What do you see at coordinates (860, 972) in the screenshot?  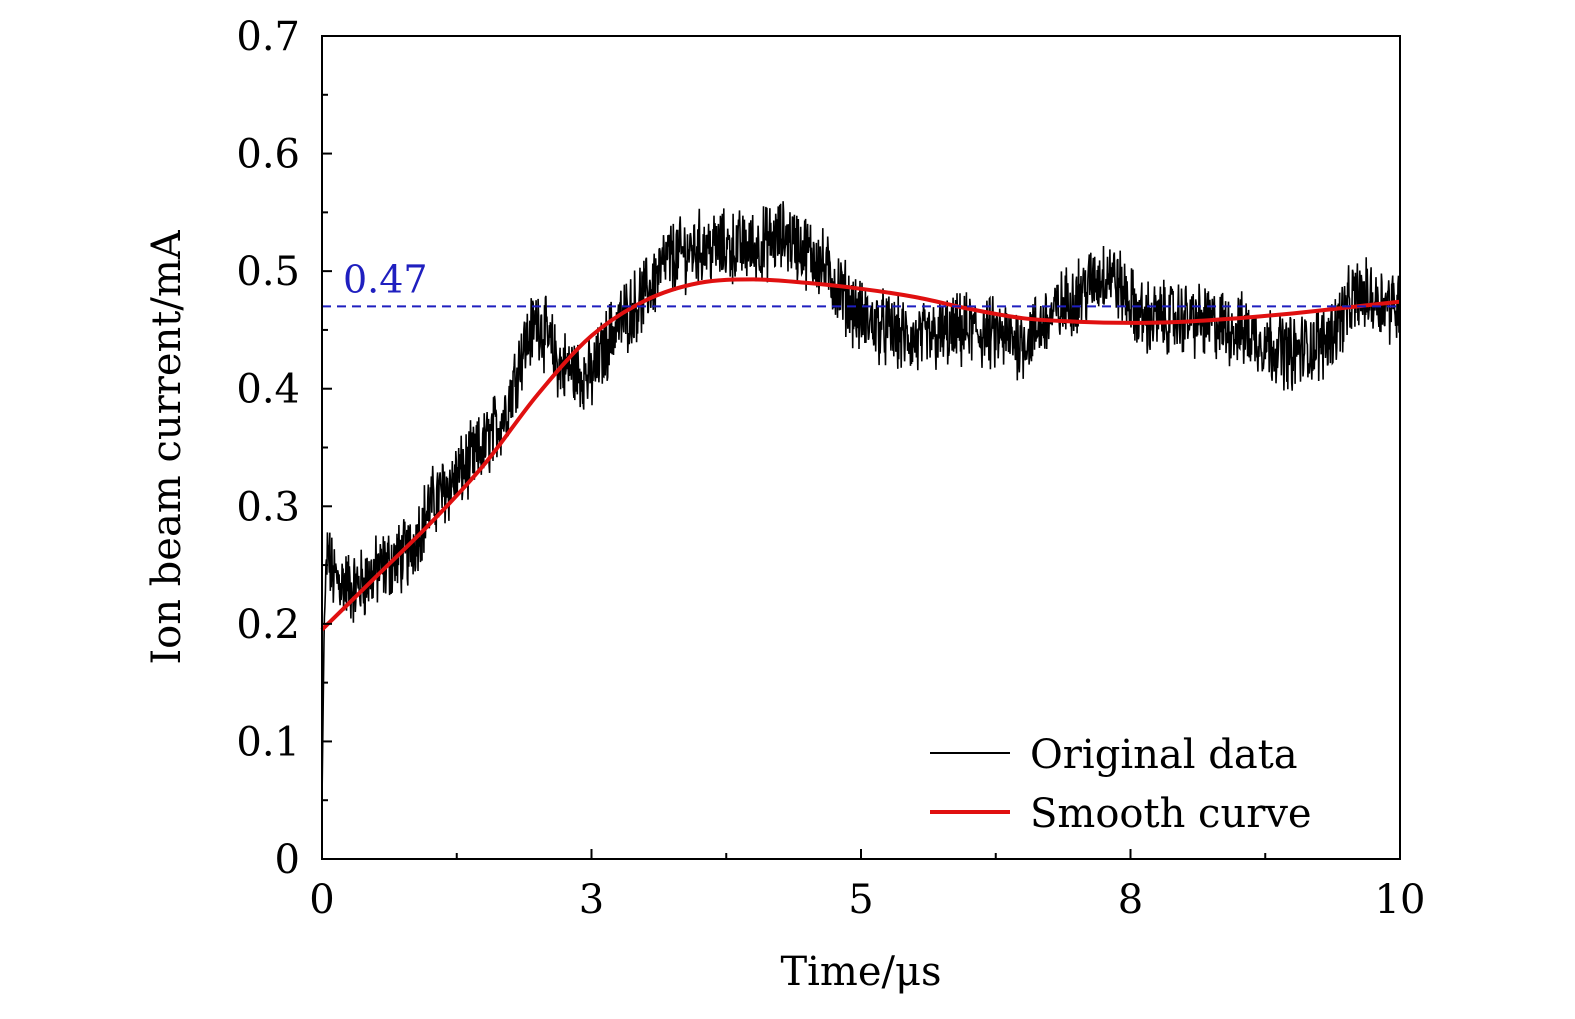 I see `x-axis-title: Time/μs` at bounding box center [860, 972].